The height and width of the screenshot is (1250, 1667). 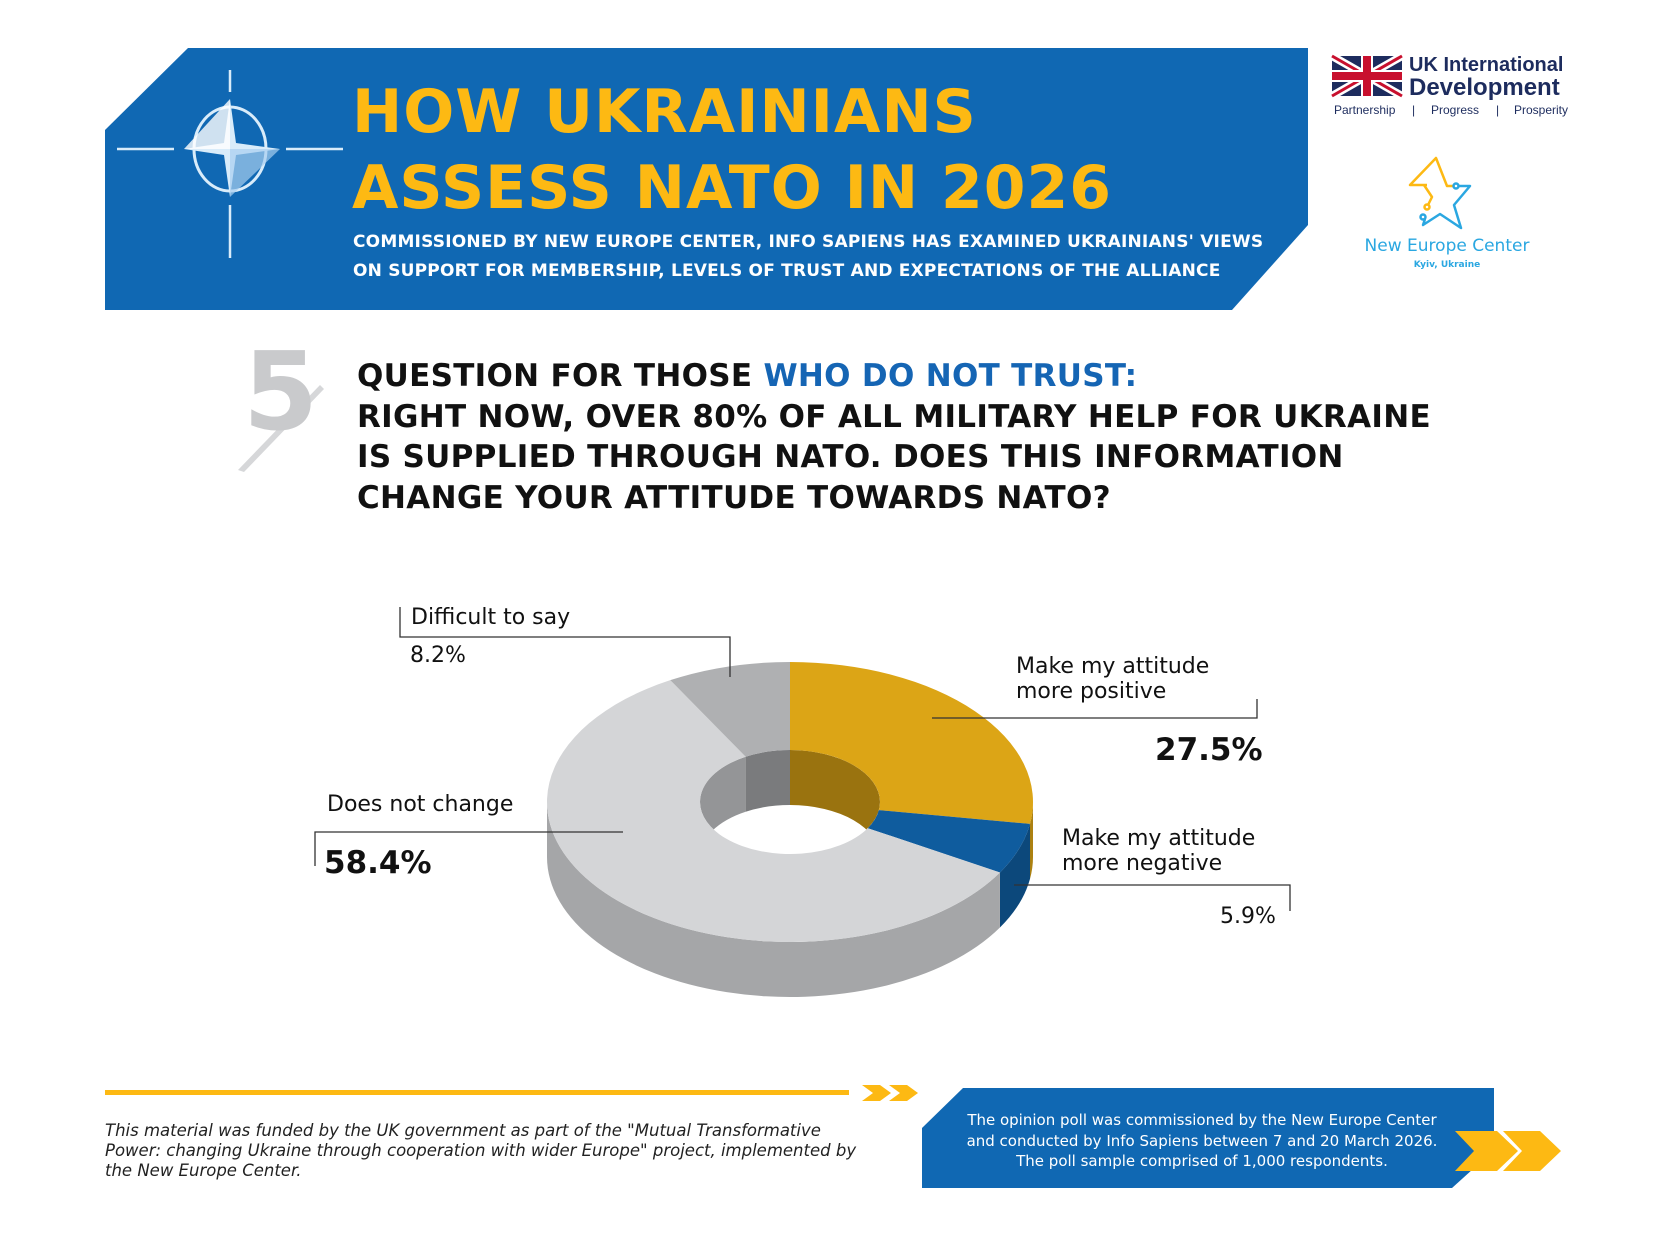 I want to click on donut-inner-walls, so click(x=790, y=803).